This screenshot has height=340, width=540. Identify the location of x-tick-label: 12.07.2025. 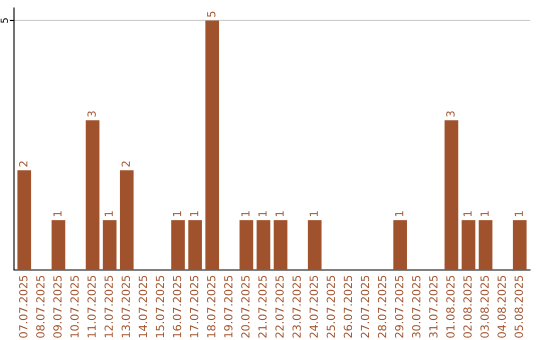
(108, 307).